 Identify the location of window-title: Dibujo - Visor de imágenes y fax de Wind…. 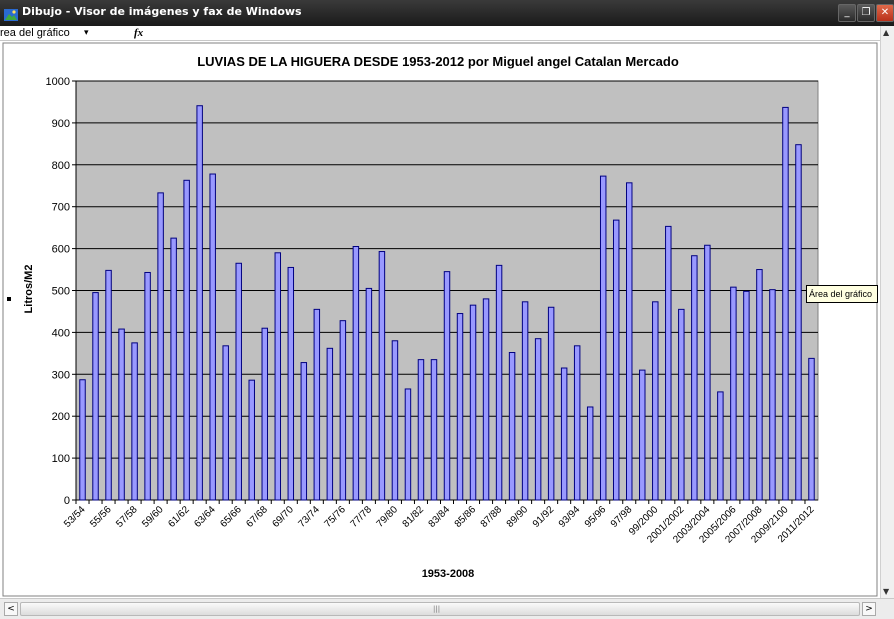
(162, 11).